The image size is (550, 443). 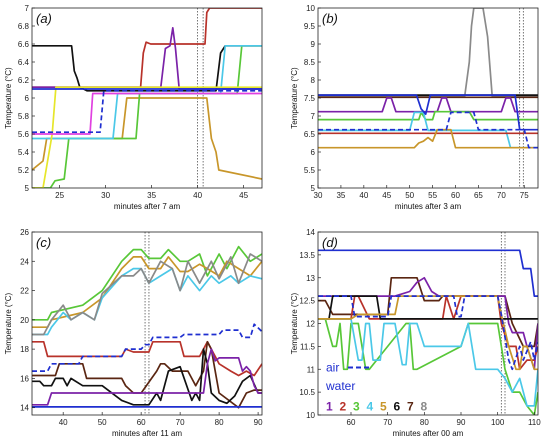 I want to click on panel-label: (b), so click(x=330, y=18).